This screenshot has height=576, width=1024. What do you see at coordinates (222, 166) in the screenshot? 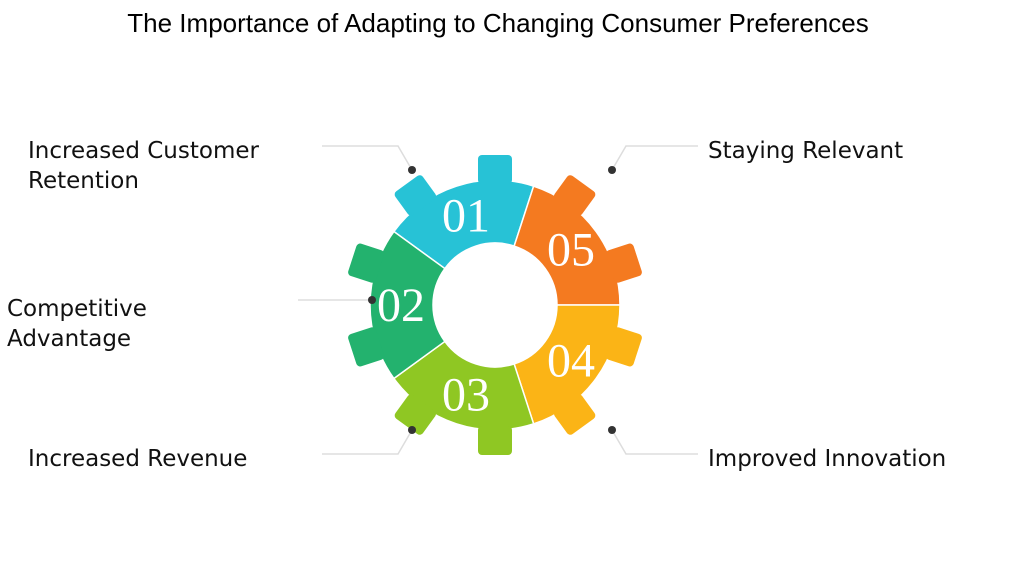
I see `item: Increased Customer Retention` at bounding box center [222, 166].